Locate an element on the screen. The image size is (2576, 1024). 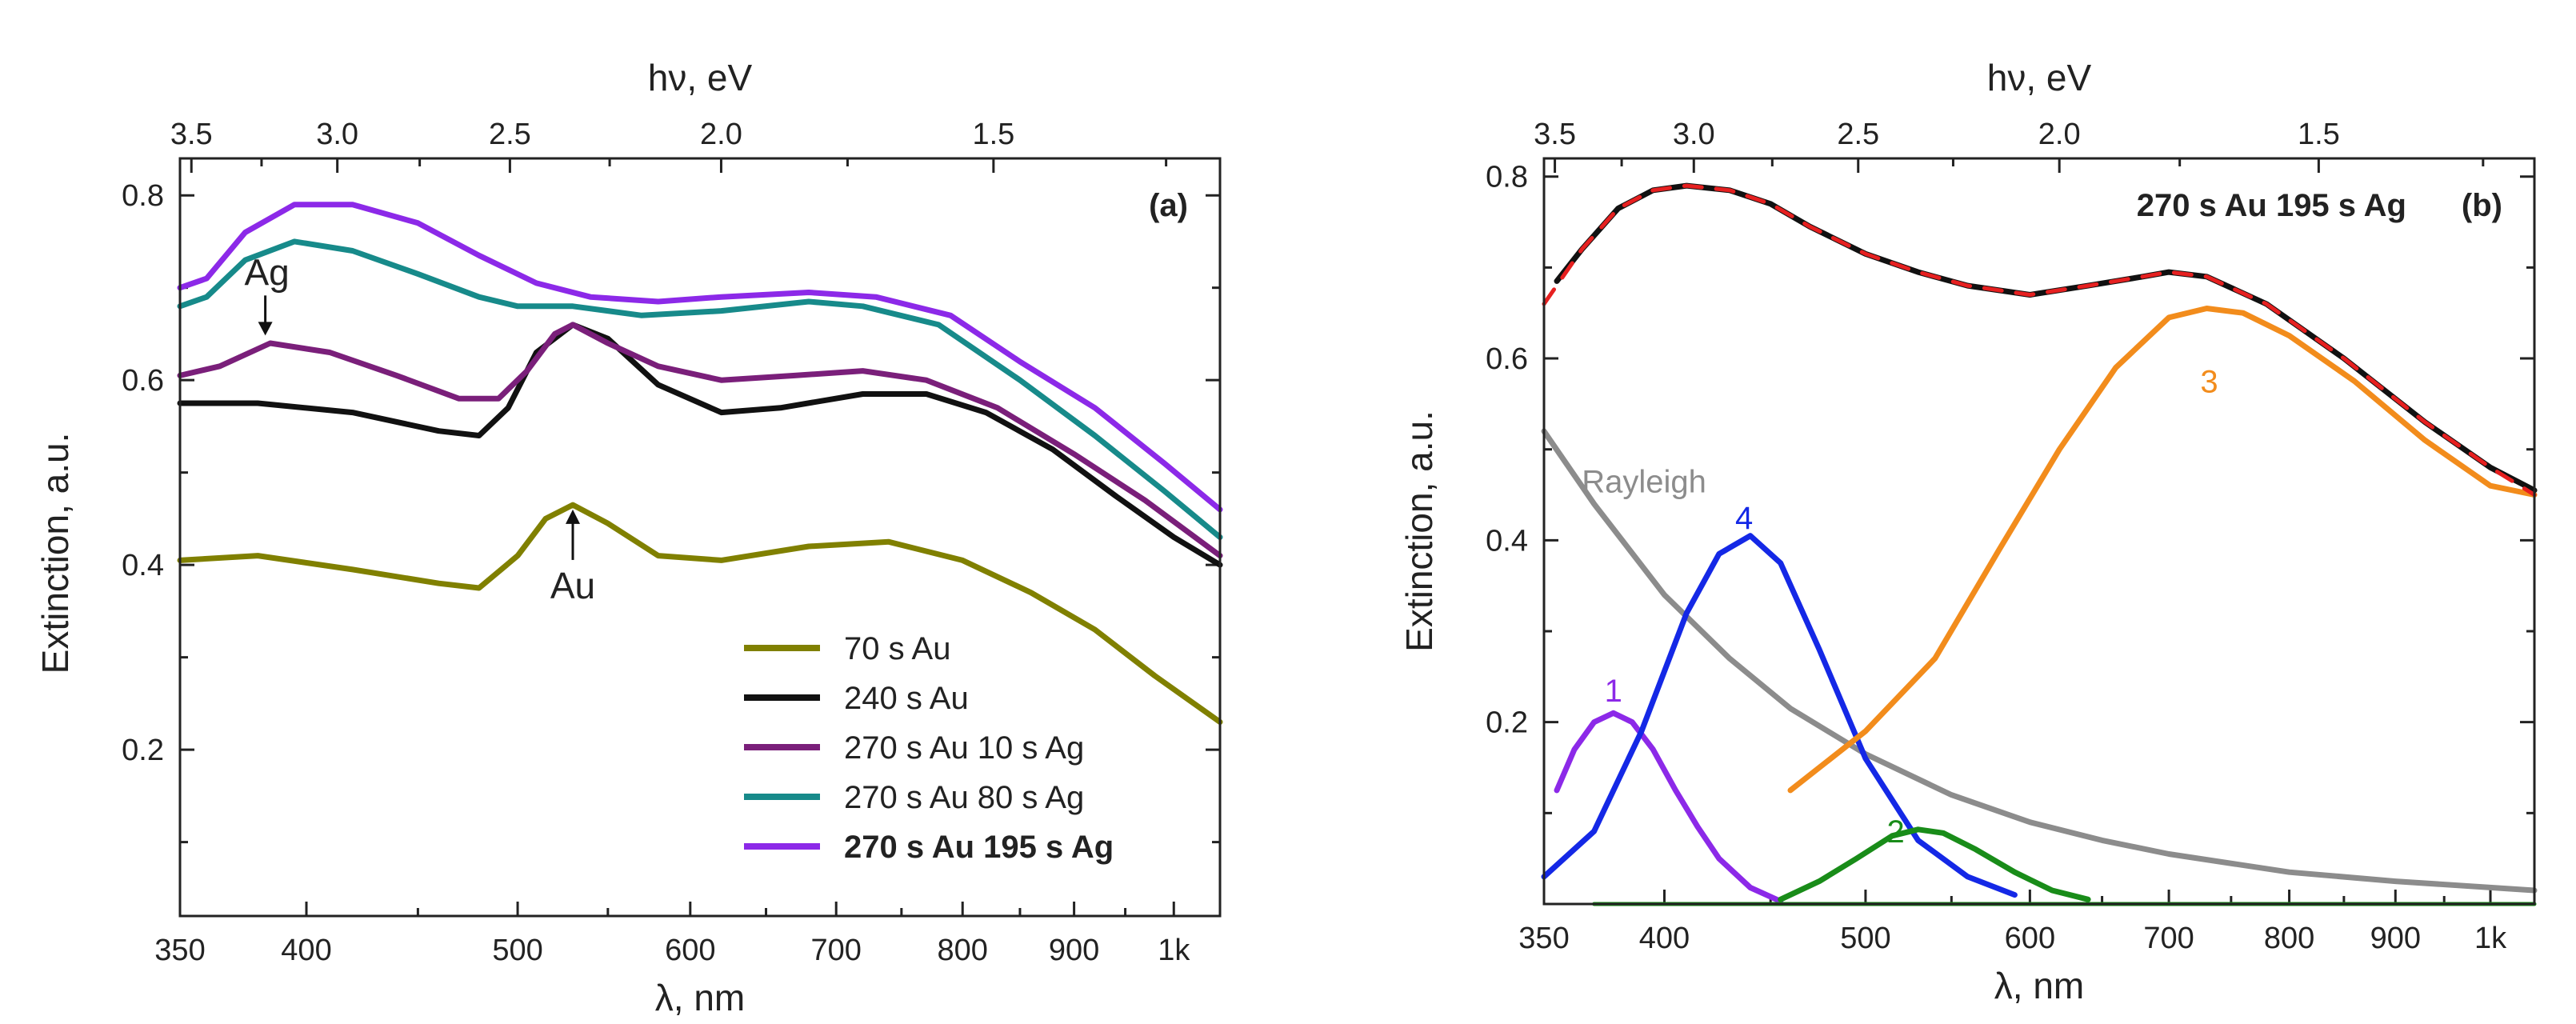
series-line-270-s-au-80-s-ag is located at coordinates (700, 389).